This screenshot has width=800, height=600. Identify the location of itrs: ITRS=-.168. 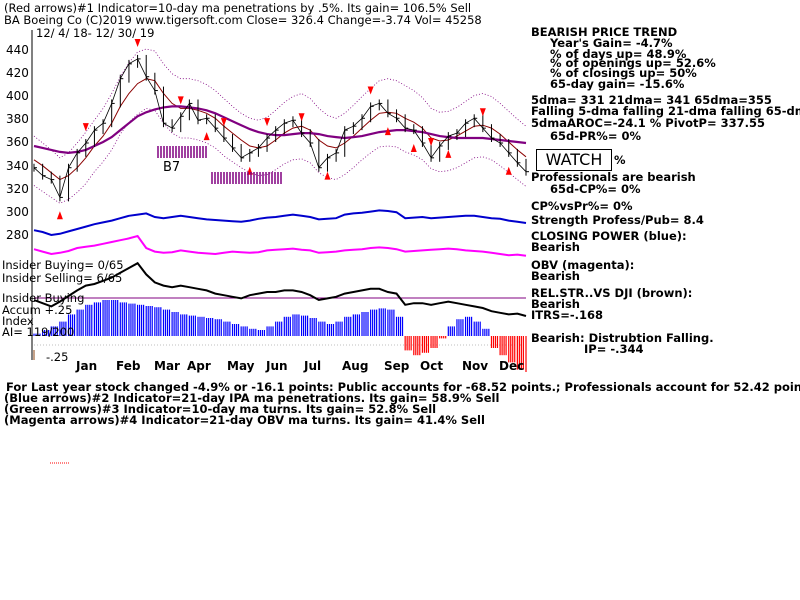
(567, 315).